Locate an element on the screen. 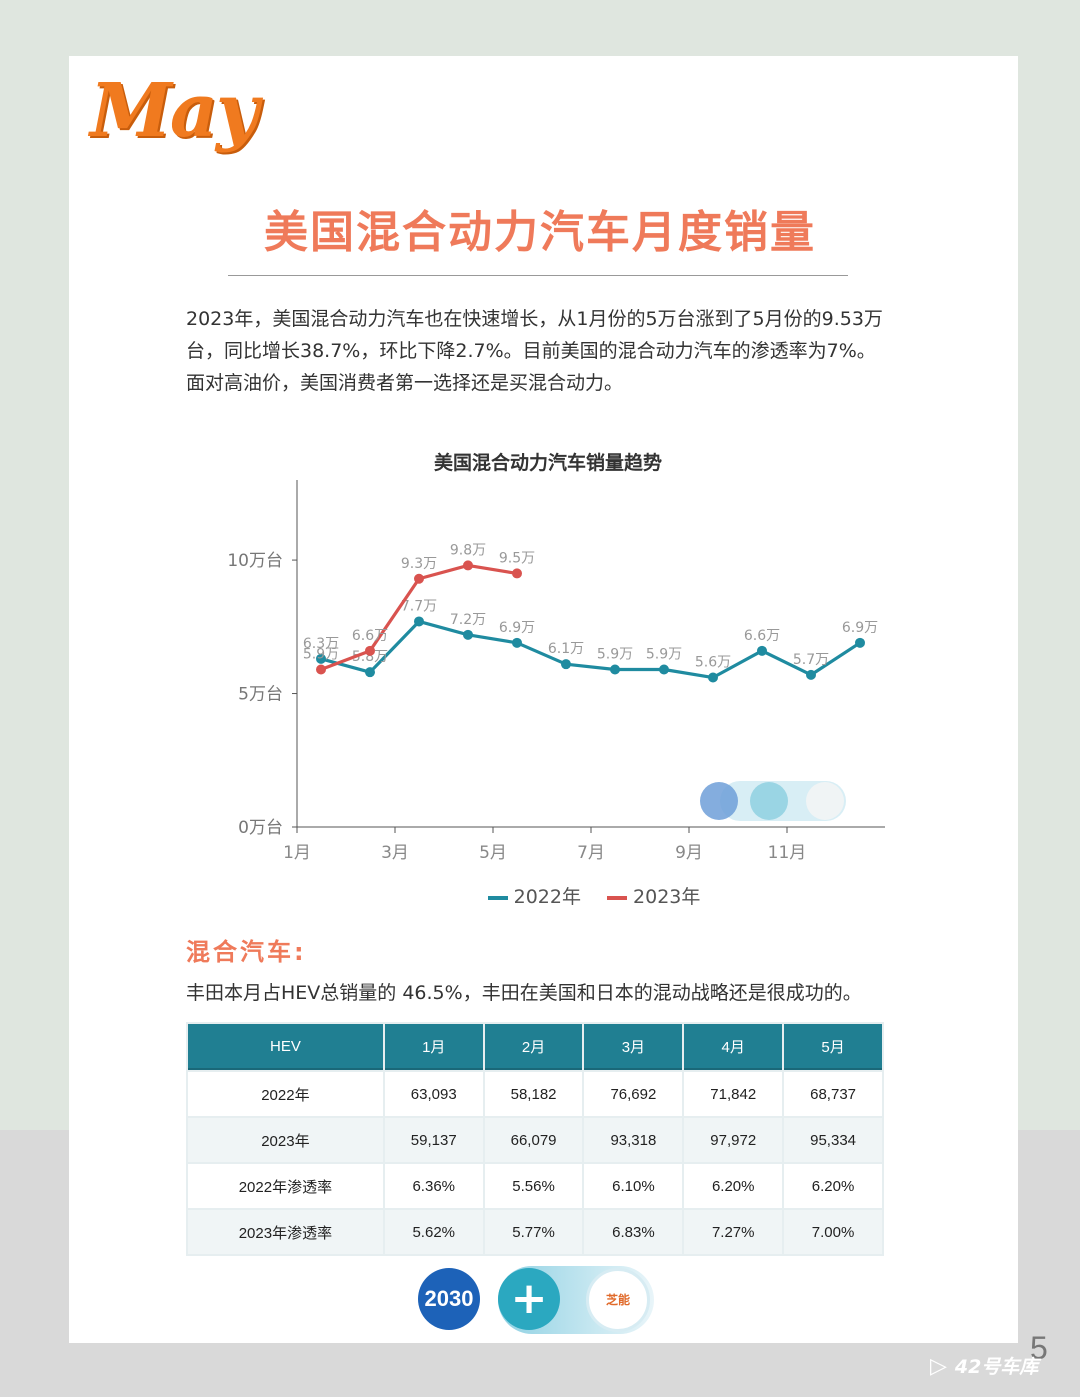 The height and width of the screenshot is (1397, 1080). table-cell: 95,334 is located at coordinates (833, 1140).